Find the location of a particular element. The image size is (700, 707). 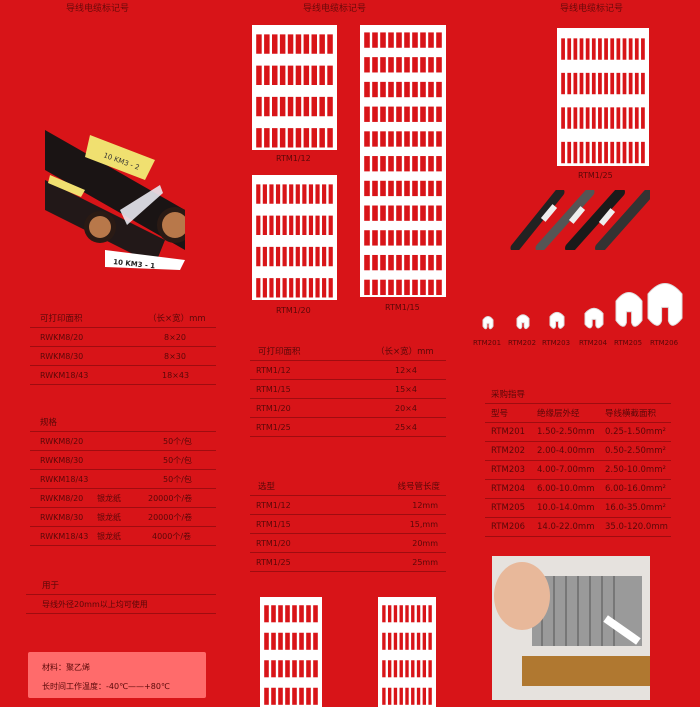

marker-label-1: 10 KM3 - 1 is located at coordinates (134, 264).